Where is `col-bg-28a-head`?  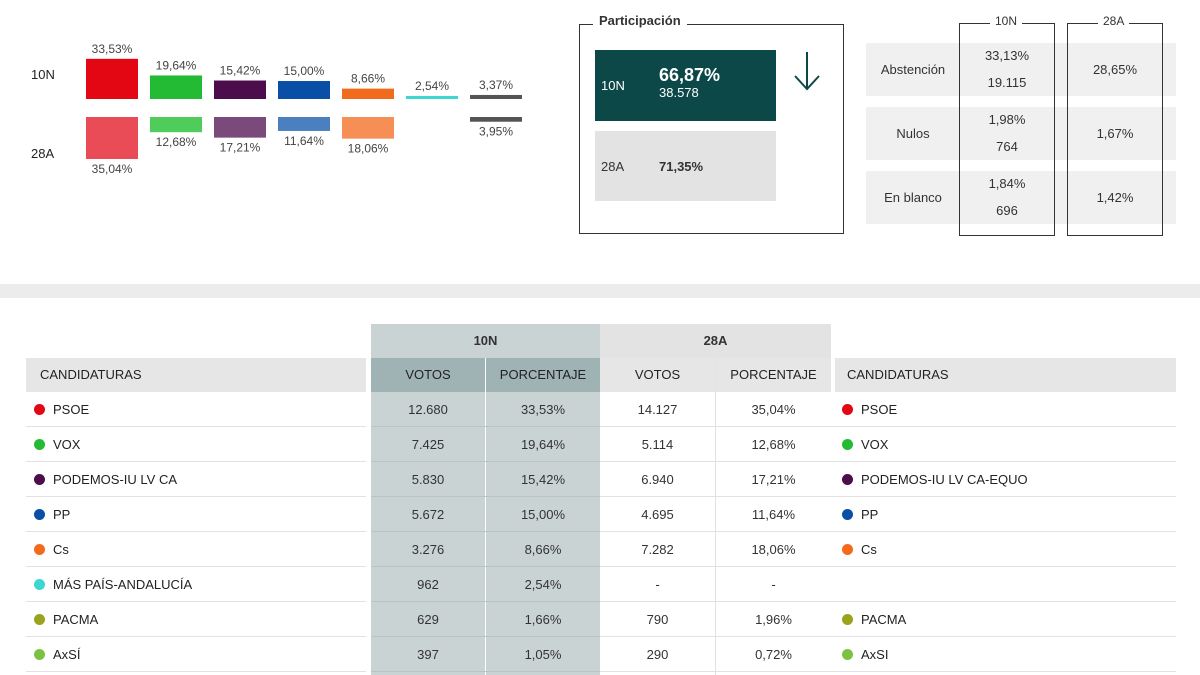 col-bg-28a-head is located at coordinates (715, 341).